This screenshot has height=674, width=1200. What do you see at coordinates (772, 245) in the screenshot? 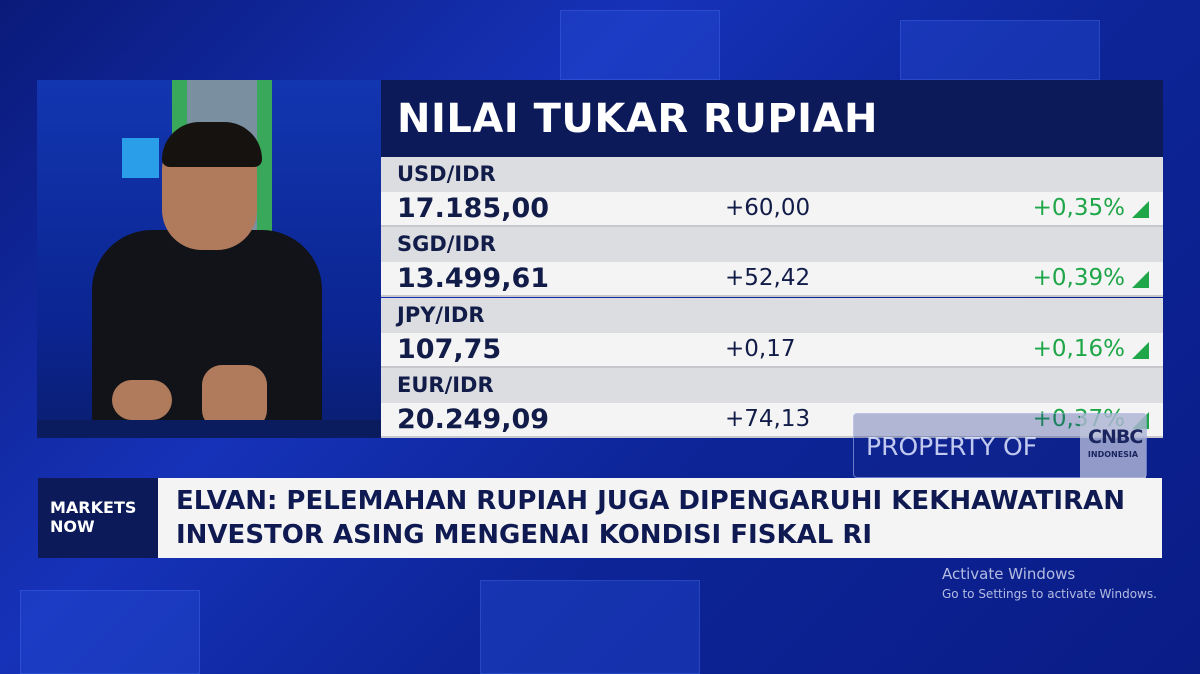
I see `currency-pair-label: SGD/IDR` at bounding box center [772, 245].